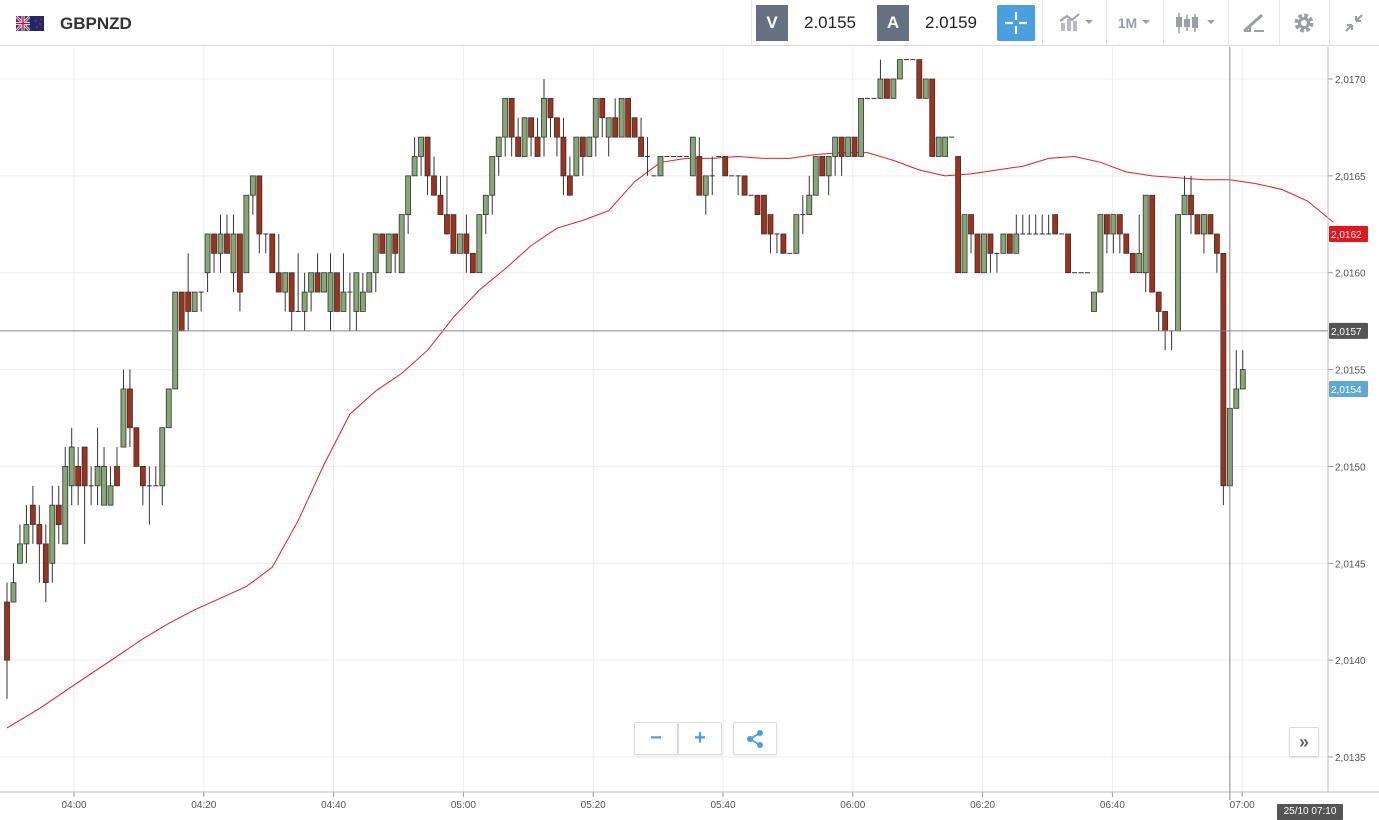  What do you see at coordinates (73, 805) in the screenshot?
I see `x-tick-label: 04:00` at bounding box center [73, 805].